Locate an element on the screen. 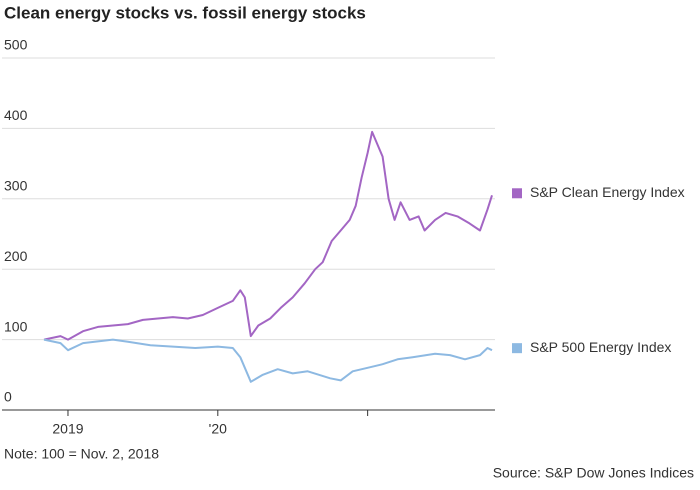  source: Source: S&P Dow Jones Indices is located at coordinates (593, 473).